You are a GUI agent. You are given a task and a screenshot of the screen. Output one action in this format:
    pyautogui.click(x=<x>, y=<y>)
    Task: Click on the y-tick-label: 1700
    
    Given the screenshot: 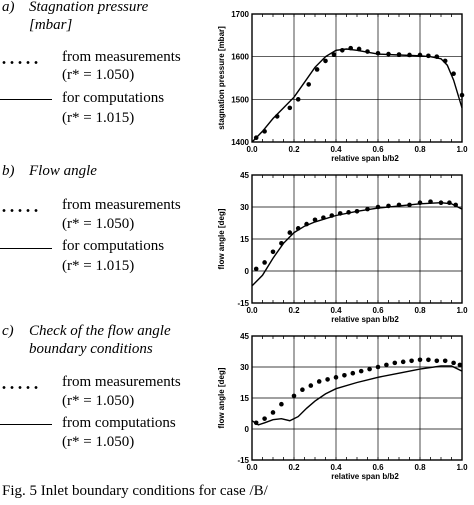 What is the action you would take?
    pyautogui.click(x=240, y=14)
    